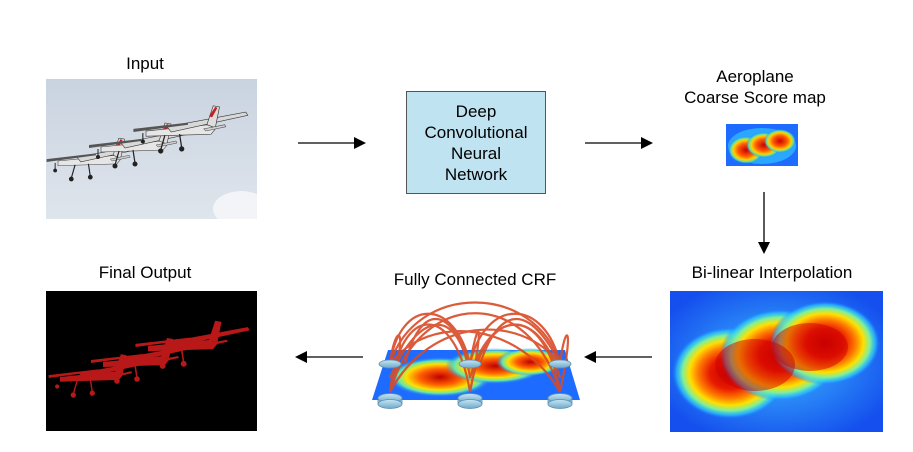 The image size is (913, 452). Describe the element at coordinates (618, 357) in the screenshot. I see `arrow-interp-to-crf` at that location.